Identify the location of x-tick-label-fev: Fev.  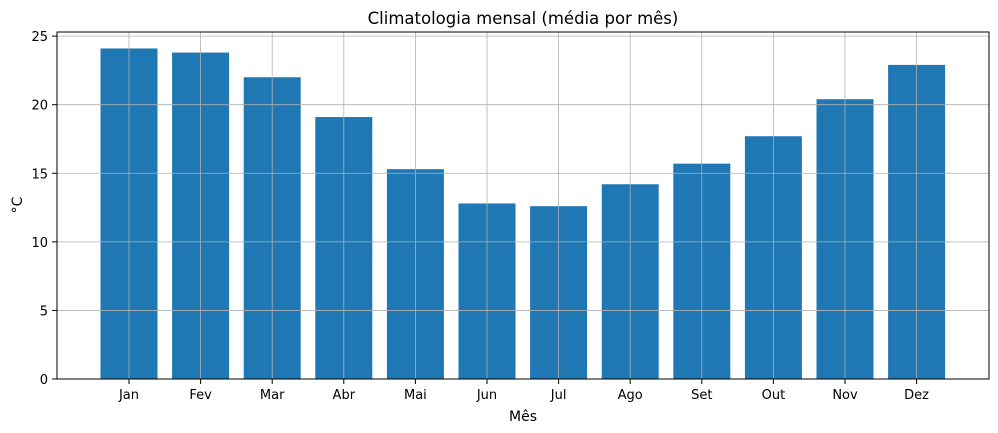
(200, 395).